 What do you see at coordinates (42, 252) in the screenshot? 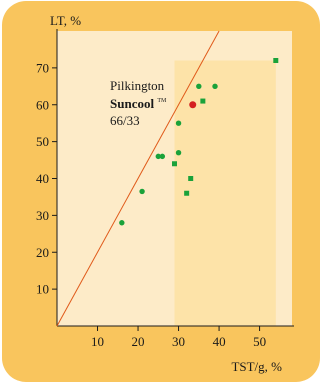
I see `y-tick-label: 20` at bounding box center [42, 252].